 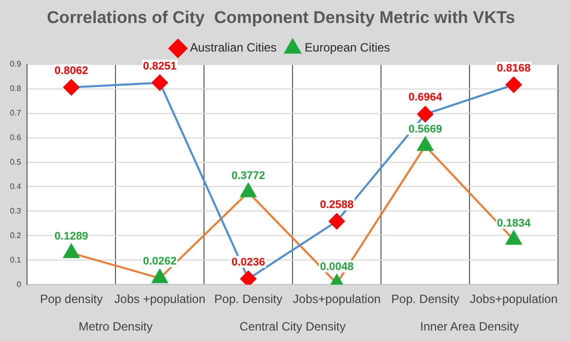 What do you see at coordinates (514, 223) in the screenshot?
I see `data-label: 0.1834` at bounding box center [514, 223].